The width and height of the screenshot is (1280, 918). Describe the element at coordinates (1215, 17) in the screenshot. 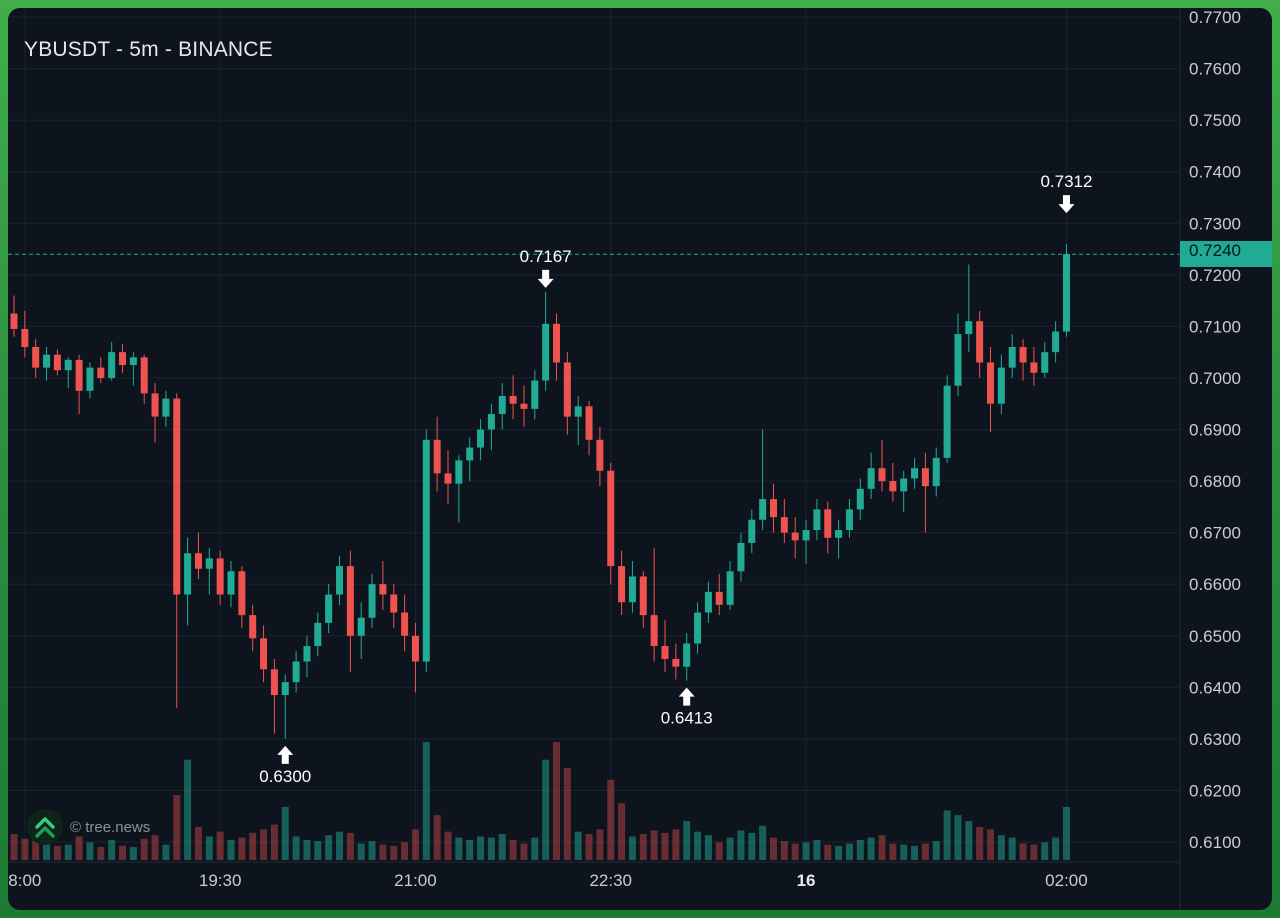

I see `price-tick-label: 0.7700` at that location.